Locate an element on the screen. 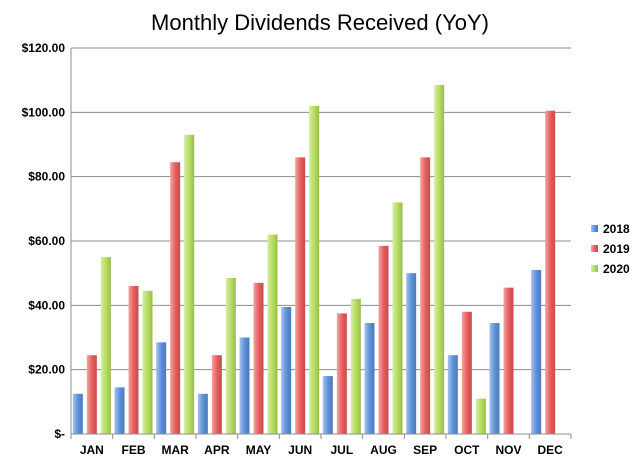 Image resolution: width=640 pixels, height=465 pixels. bar-2018-sep is located at coordinates (411, 353).